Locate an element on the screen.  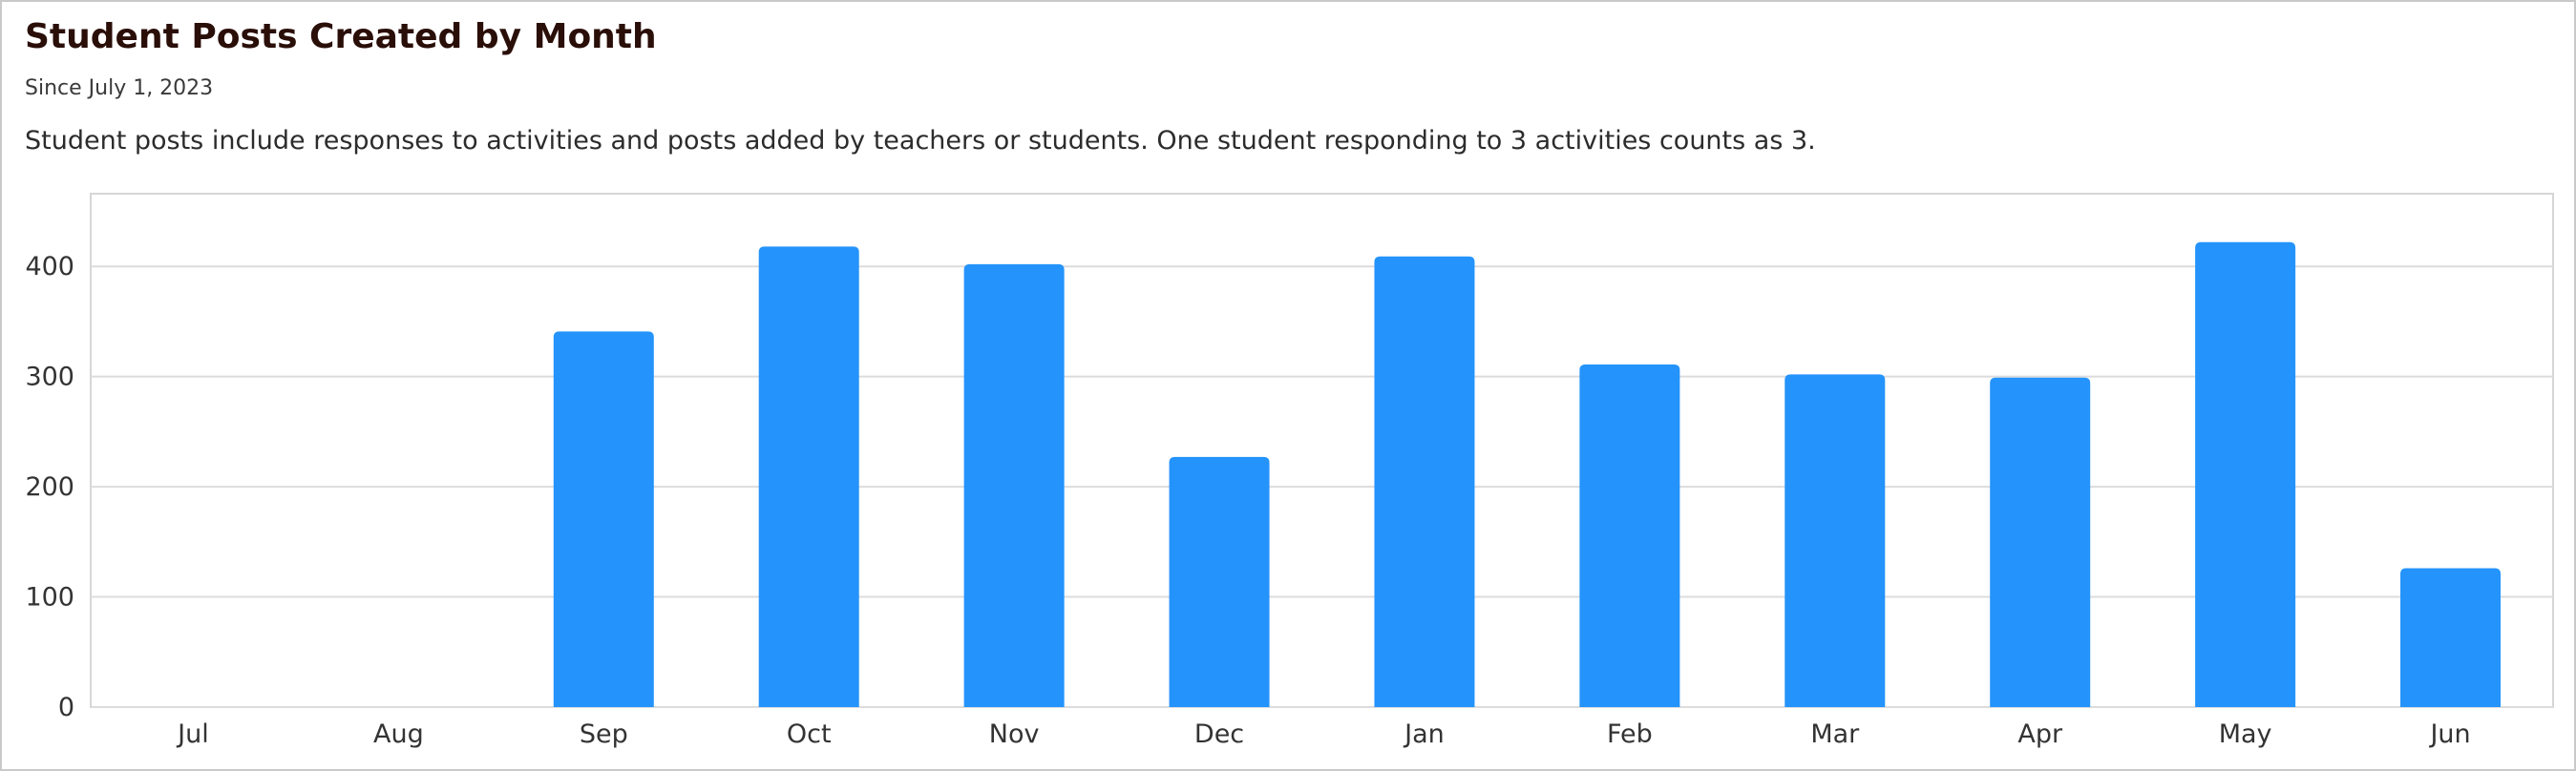
y-tick-label: 200 is located at coordinates (49, 487).